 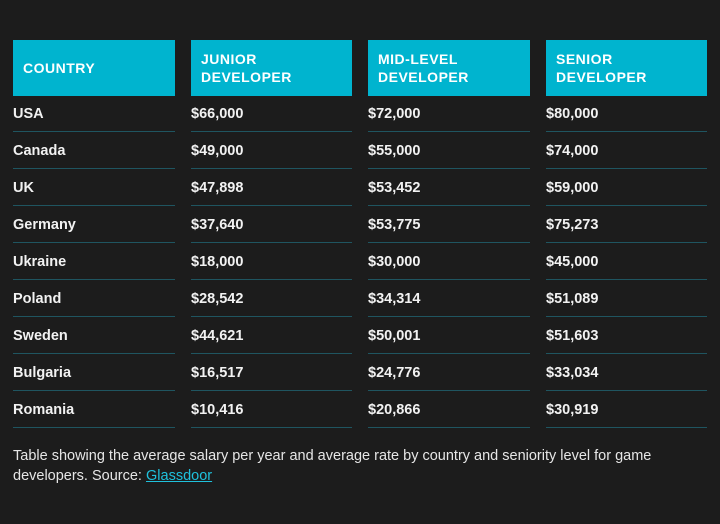 What do you see at coordinates (449, 262) in the screenshot?
I see `salary-cell: $30,000` at bounding box center [449, 262].